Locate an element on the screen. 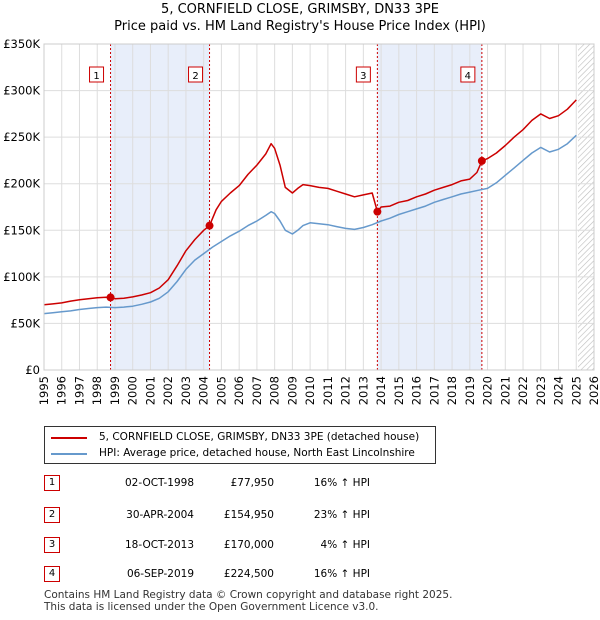  transaction-hpi-diff: 4% ↑ HPI is located at coordinates (345, 545).